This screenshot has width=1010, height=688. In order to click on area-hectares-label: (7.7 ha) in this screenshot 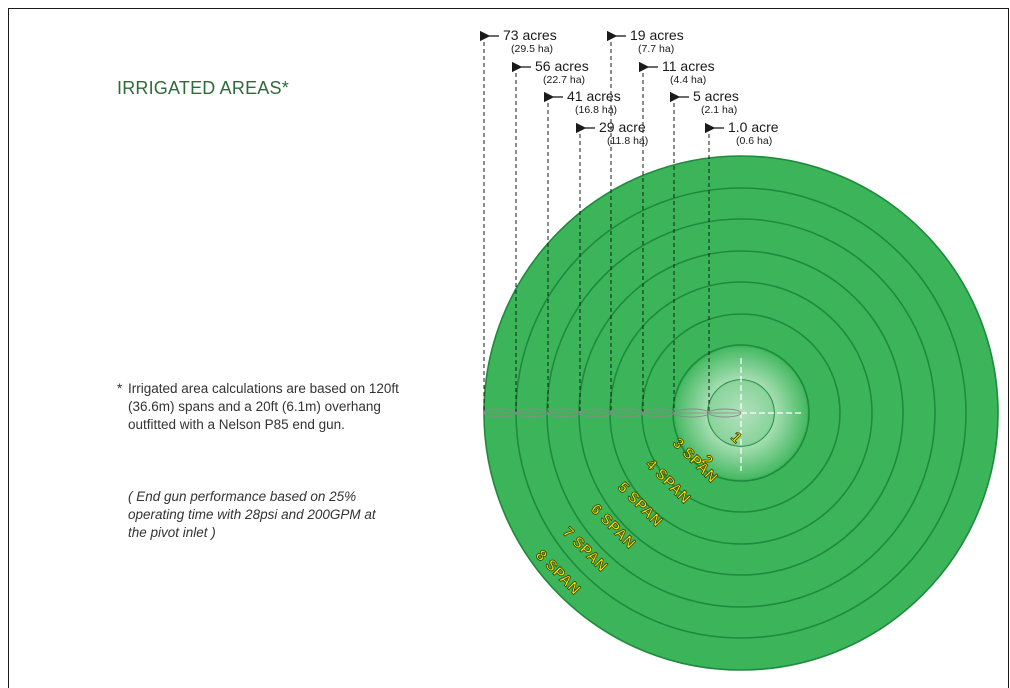, I will do `click(656, 49)`.